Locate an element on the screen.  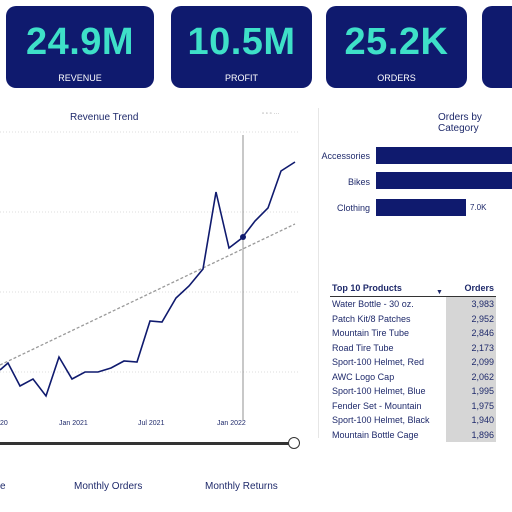
orders-cell: 2,062 is located at coordinates (471, 376).